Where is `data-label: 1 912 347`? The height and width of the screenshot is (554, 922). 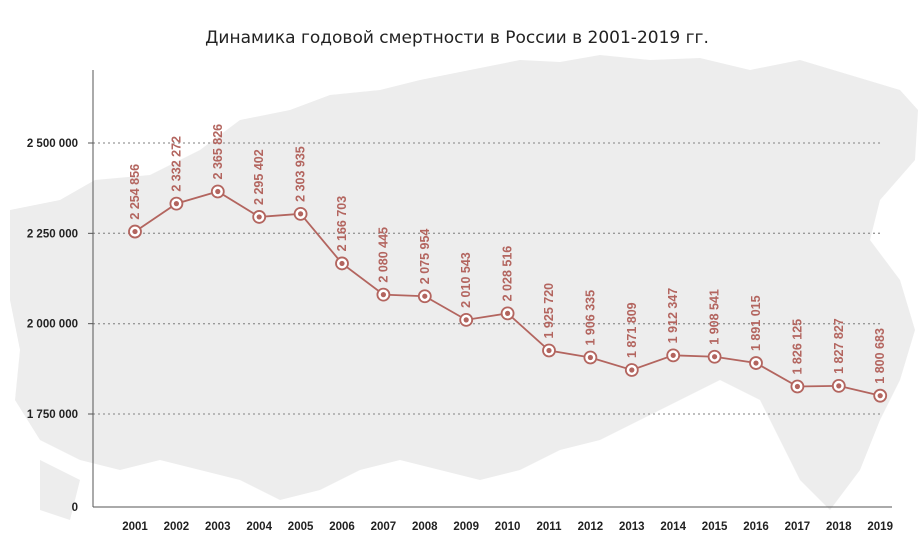
data-label: 1 912 347 is located at coordinates (673, 316).